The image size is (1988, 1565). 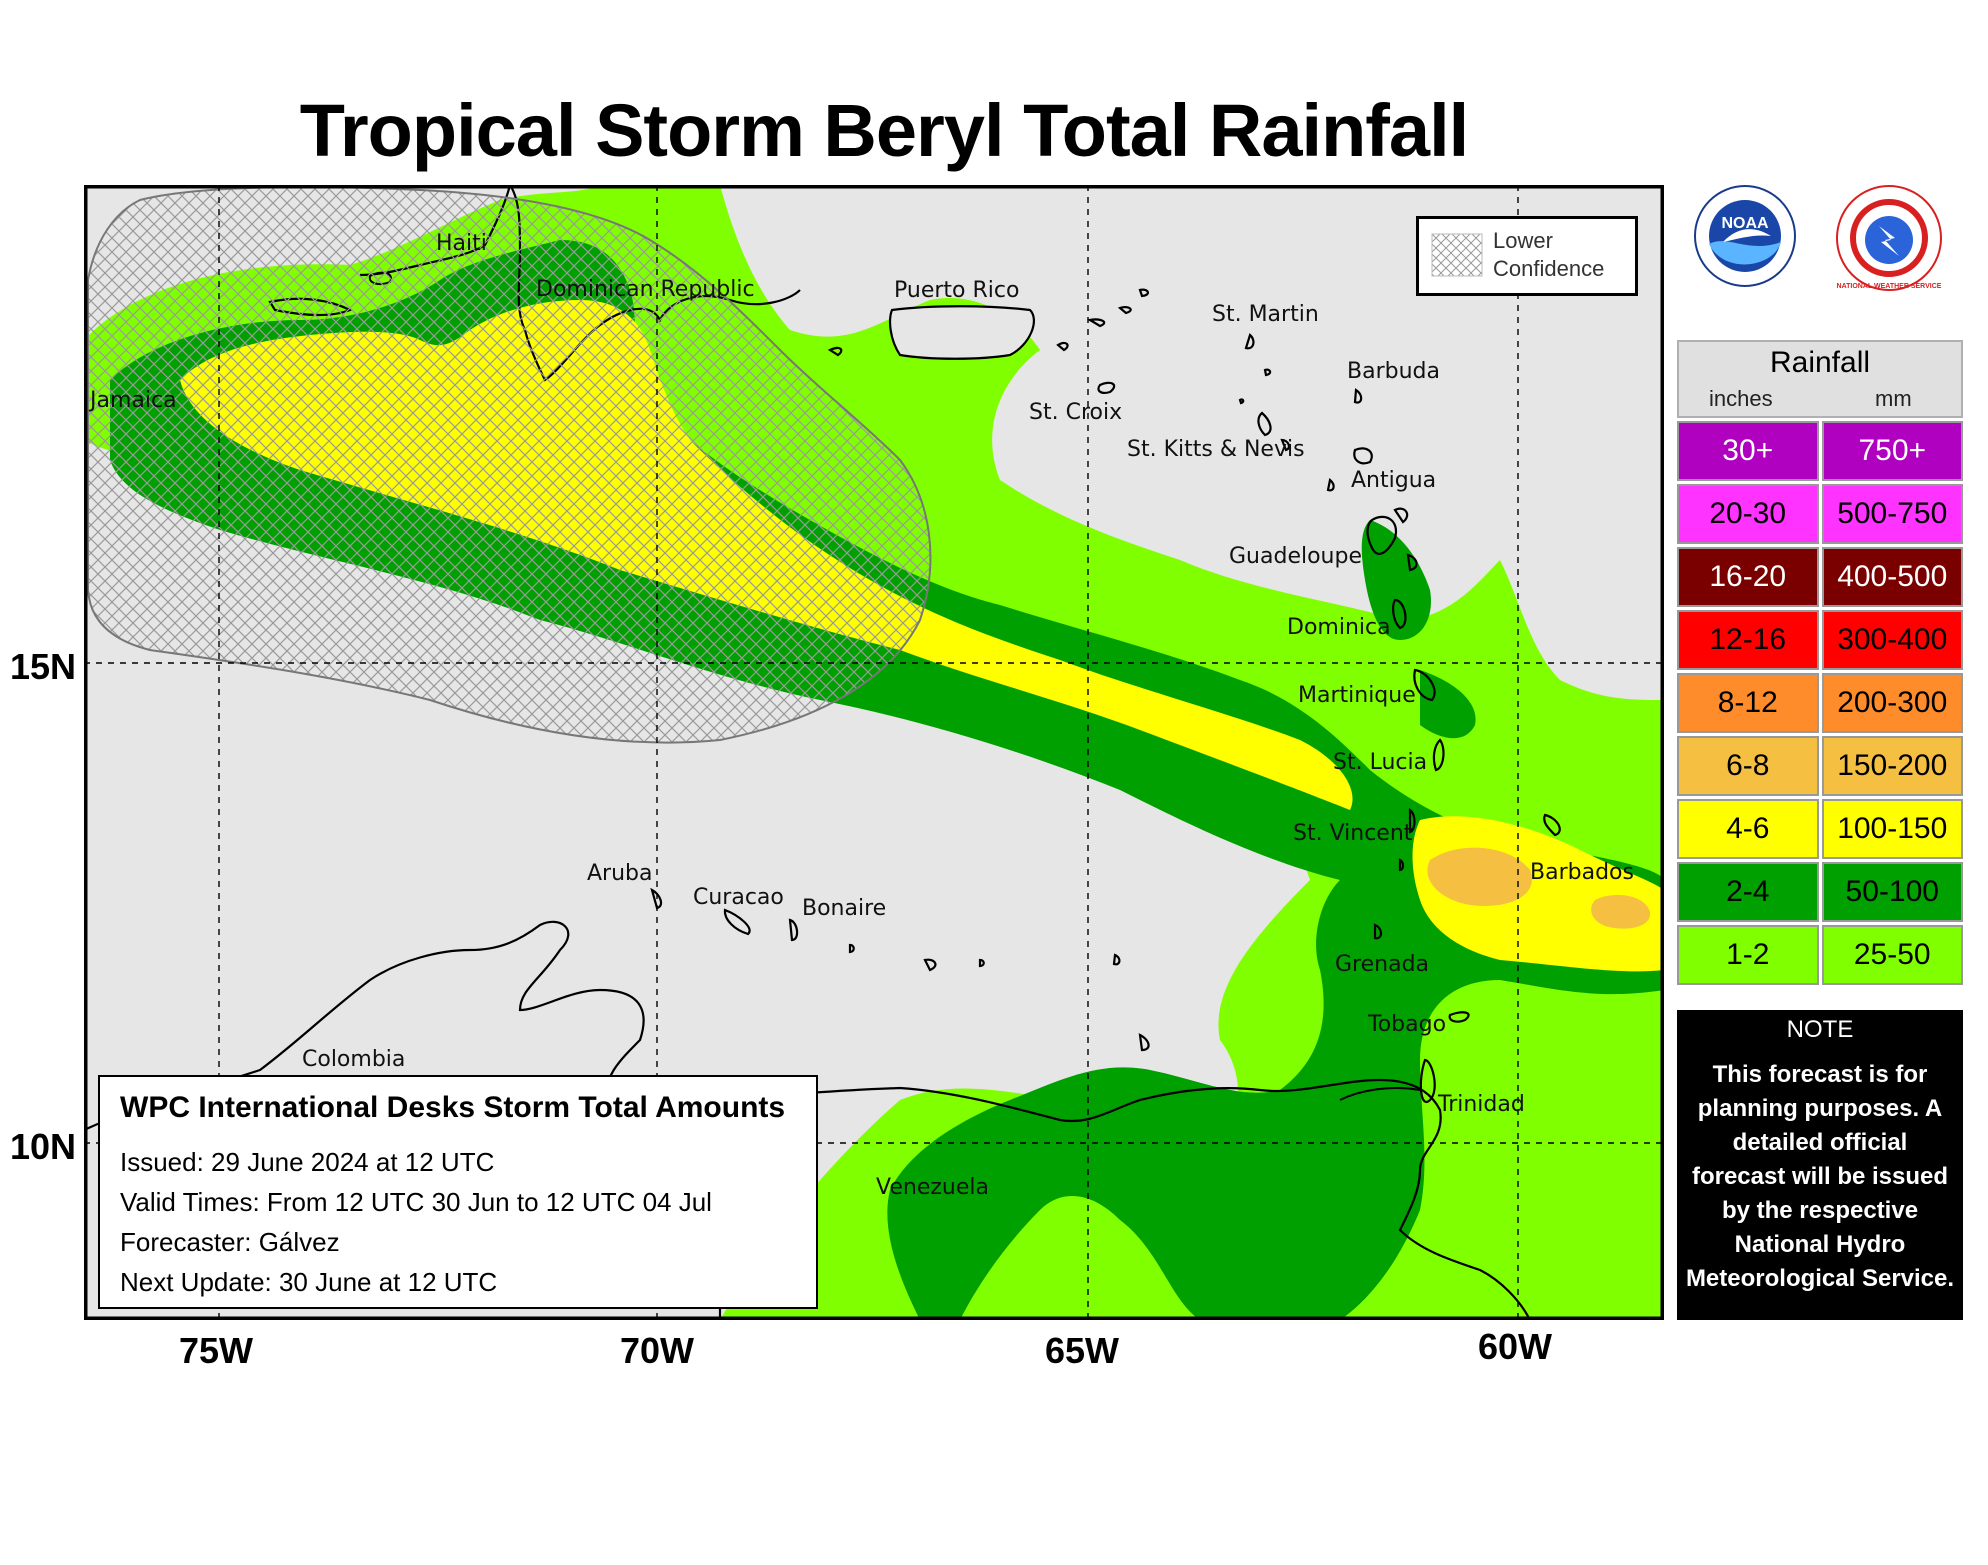 What do you see at coordinates (309, 1282) in the screenshot?
I see `info-next-update: Next Update: 30 June at 12 UTC` at bounding box center [309, 1282].